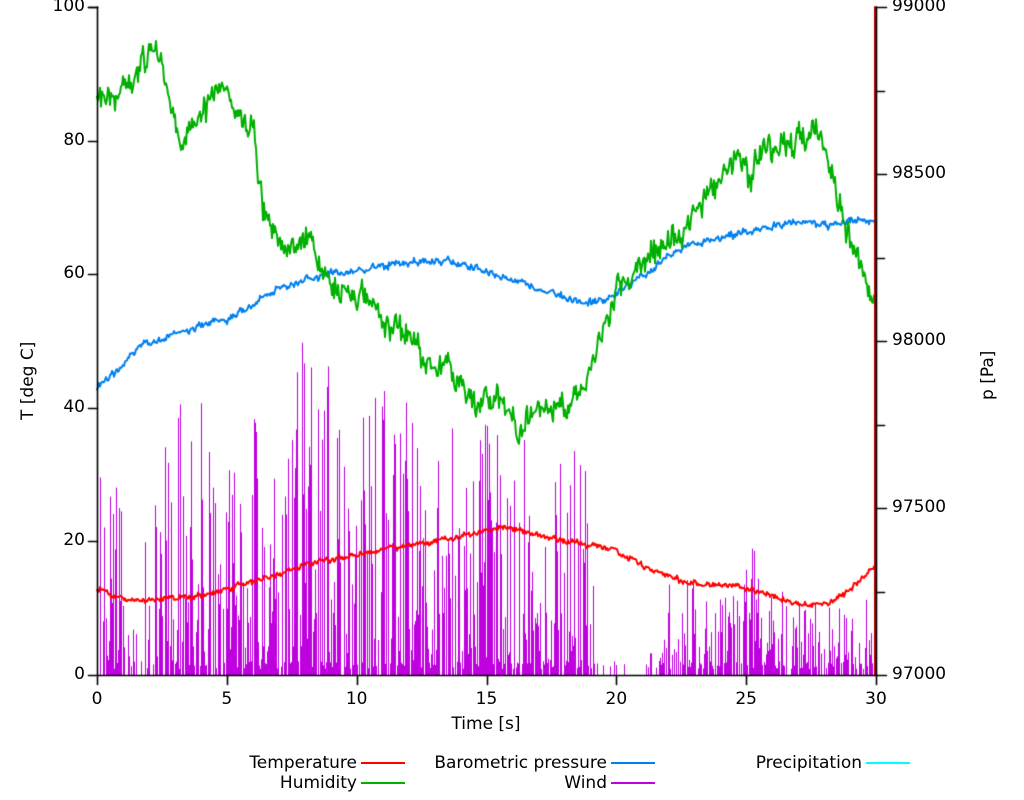 This screenshot has width=1024, height=800. Describe the element at coordinates (808, 763) in the screenshot. I see `legend-label: Precipitation` at that location.